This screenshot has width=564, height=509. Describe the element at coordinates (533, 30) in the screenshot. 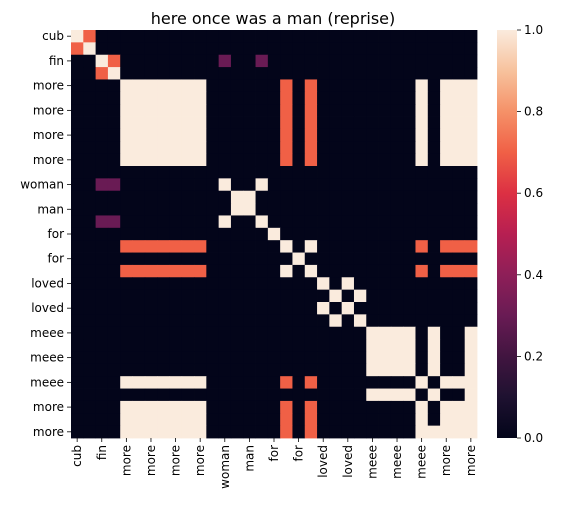

I see `colorbar-tick-label: 1.0` at that location.